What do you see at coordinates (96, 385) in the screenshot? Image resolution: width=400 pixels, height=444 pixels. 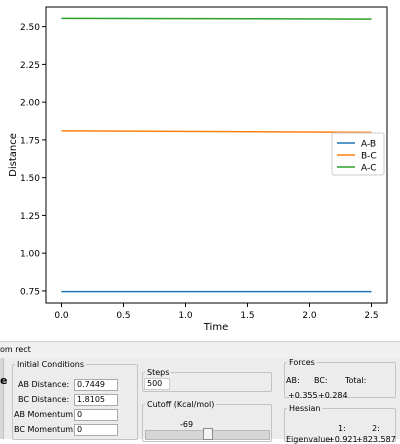 I see `ab-distance-field: 0.7449` at bounding box center [96, 385].